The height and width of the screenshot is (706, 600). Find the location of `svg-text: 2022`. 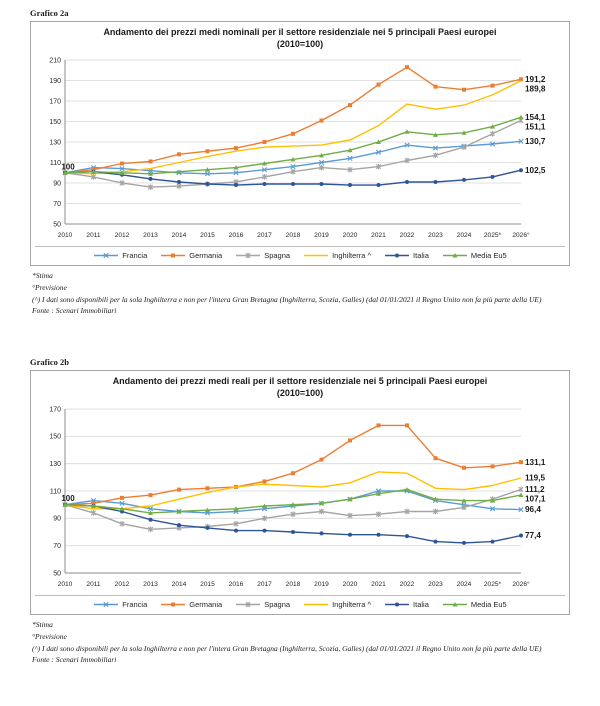

svg-text: 2022 is located at coordinates (407, 584).